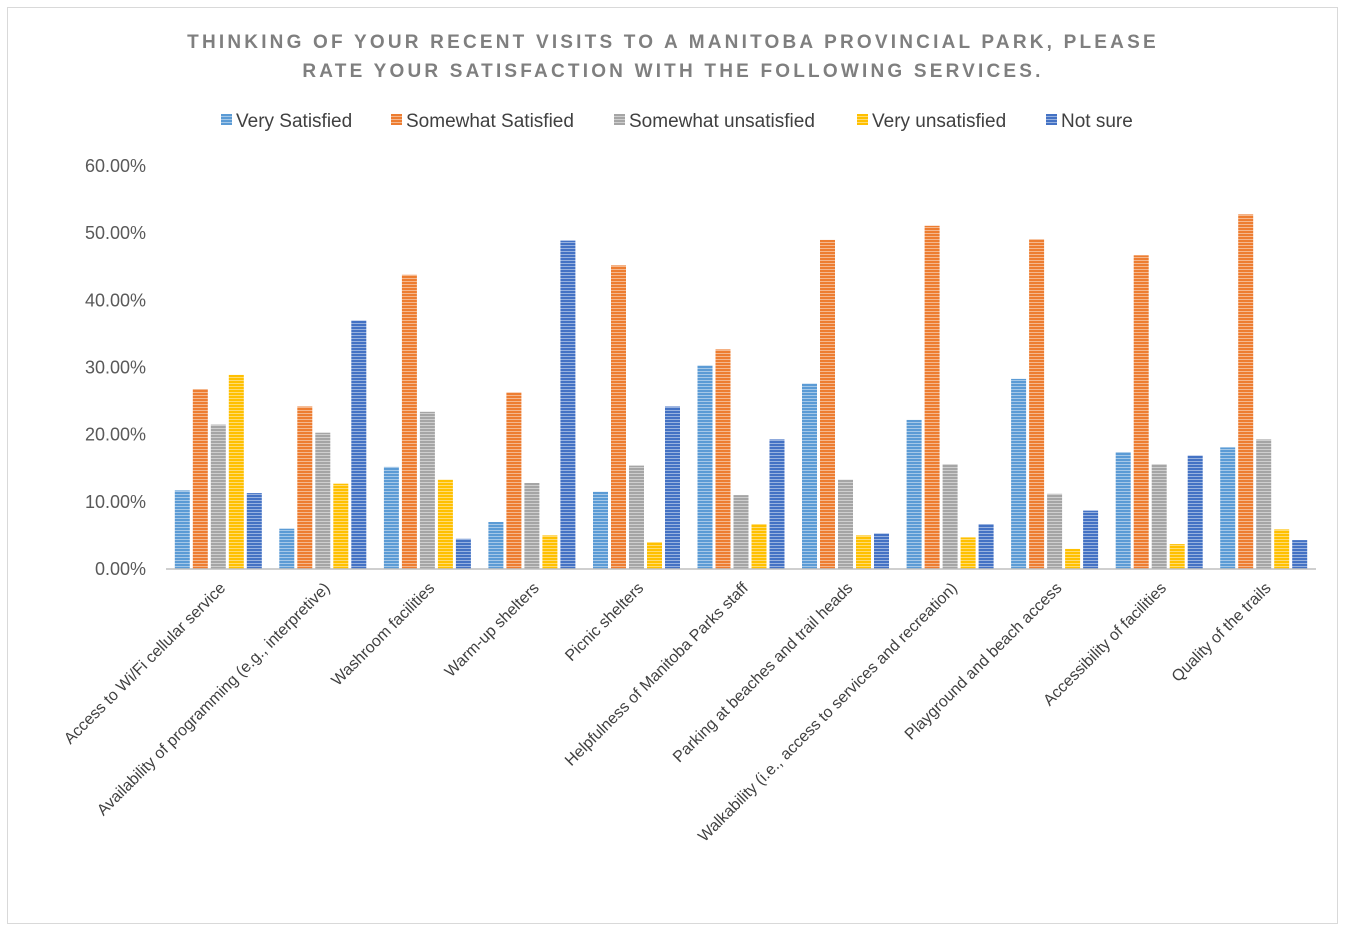 The height and width of the screenshot is (929, 1346). I want to click on legend-item-very-unsatisfied: Very unsatisfied, so click(931, 121).